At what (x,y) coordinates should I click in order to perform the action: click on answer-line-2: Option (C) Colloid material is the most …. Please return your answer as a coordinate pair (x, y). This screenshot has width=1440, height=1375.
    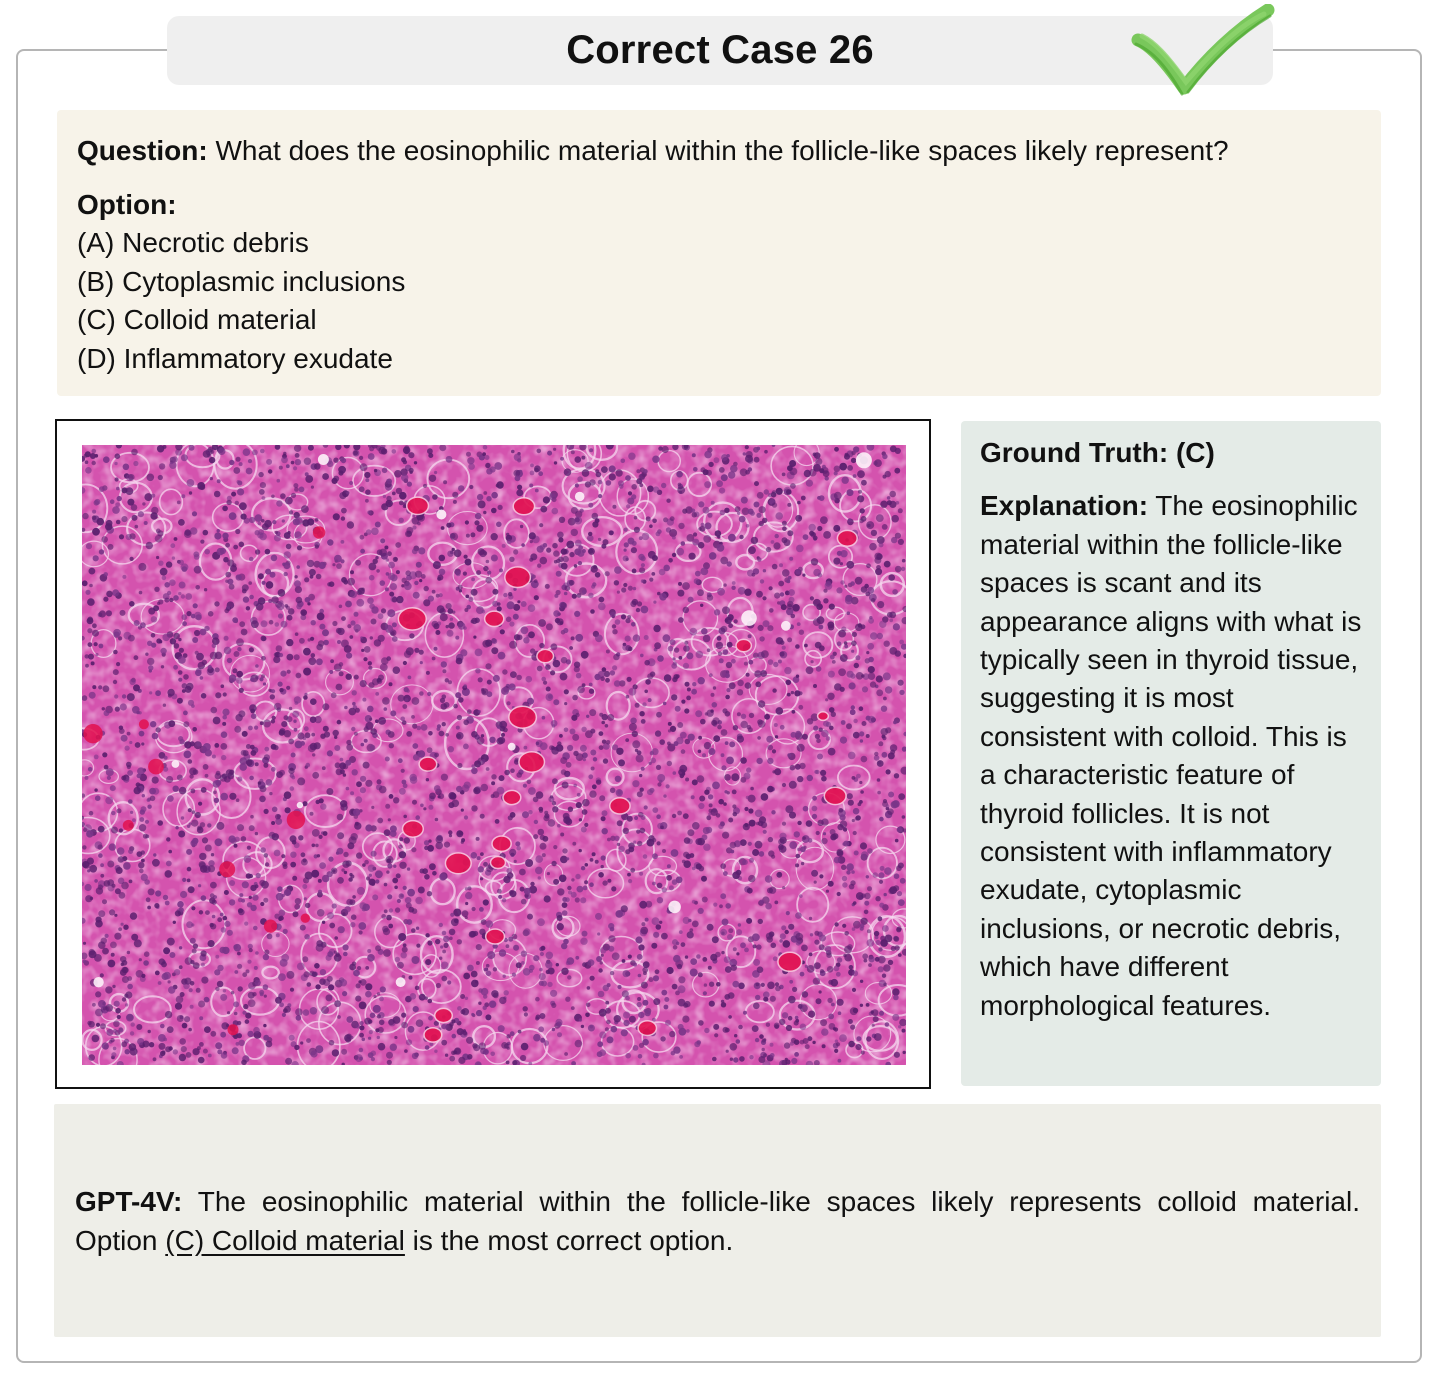
    Looking at the image, I should click on (717, 1241).